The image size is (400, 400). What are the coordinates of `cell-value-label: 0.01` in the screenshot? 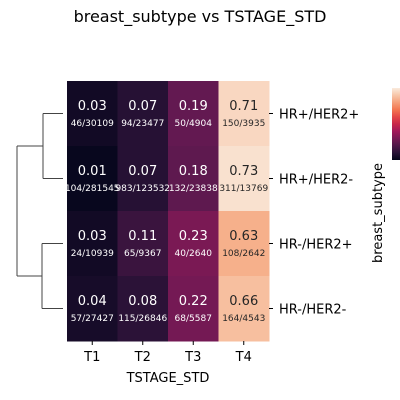 It's located at (92, 171).